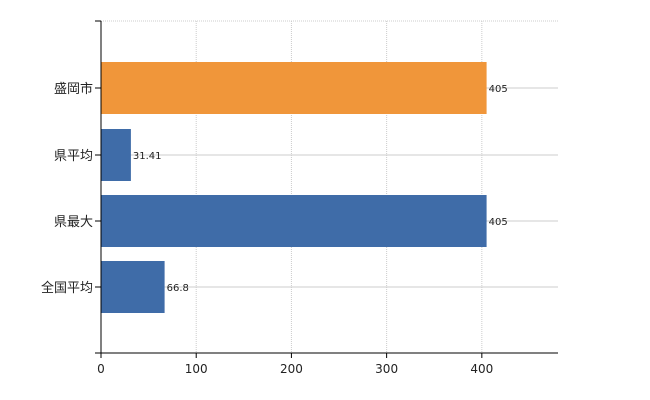 The width and height of the screenshot is (650, 400). Describe the element at coordinates (291, 369) in the screenshot. I see `x-tick-label-2: 200` at that location.